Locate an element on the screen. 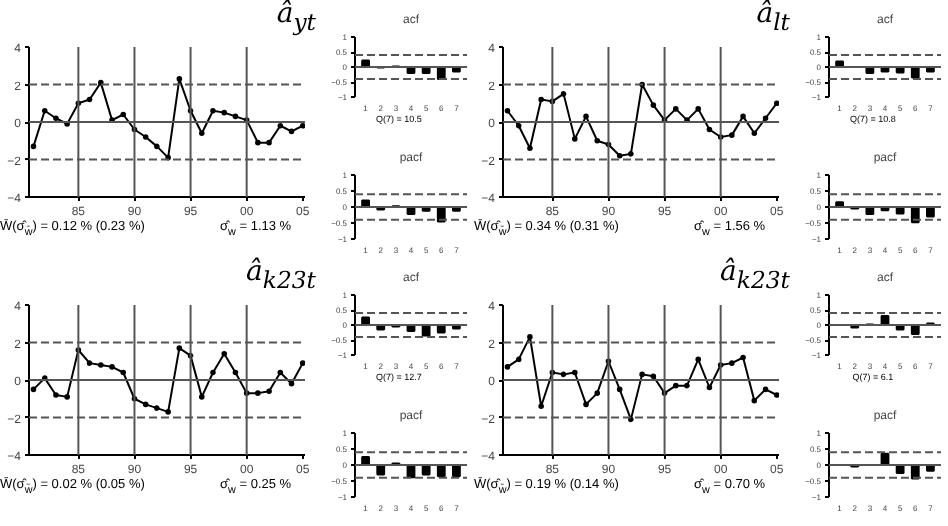  chart-title: â$_{lt}$ is located at coordinates (773, 18).